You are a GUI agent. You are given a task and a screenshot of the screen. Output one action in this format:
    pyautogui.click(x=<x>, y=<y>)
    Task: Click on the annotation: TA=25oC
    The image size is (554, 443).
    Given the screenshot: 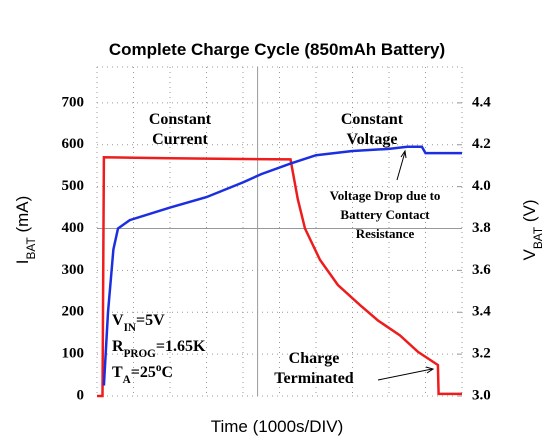 What is the action you would take?
    pyautogui.click(x=142, y=374)
    